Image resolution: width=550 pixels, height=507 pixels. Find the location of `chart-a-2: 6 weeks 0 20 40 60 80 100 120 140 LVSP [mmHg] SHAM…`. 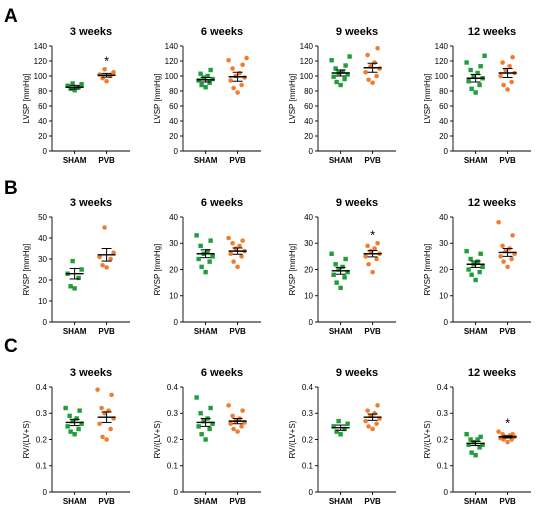

chart-a-2: 6 weeks 0 20 40 60 80 100 120 140 LVSP [mmHg] SHAM… is located at coordinates (207, 95).